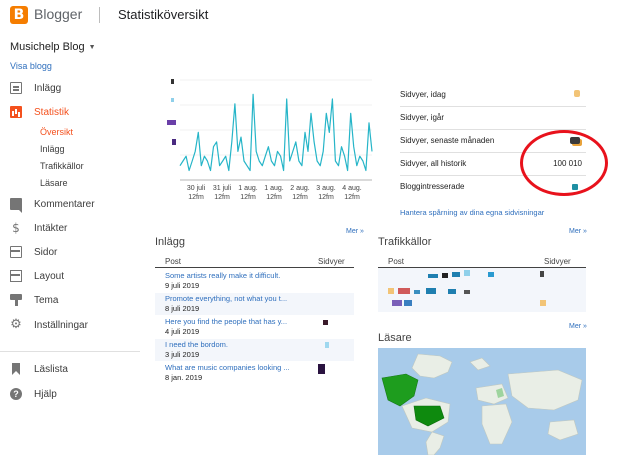  What do you see at coordinates (62, 166) in the screenshot?
I see `sidebar-subitem-traffic: Trafikkällor` at bounding box center [62, 166].